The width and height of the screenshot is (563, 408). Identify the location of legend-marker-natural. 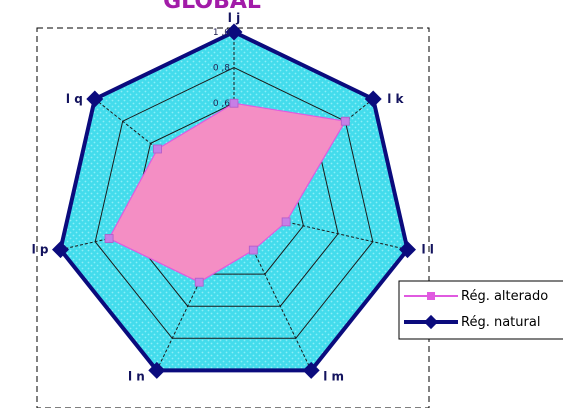
(431, 322).